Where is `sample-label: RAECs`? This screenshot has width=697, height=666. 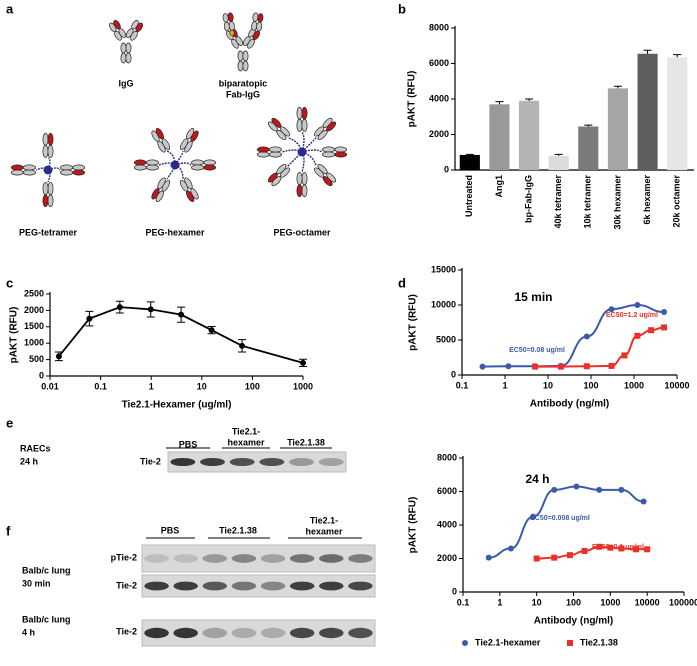 sample-label: RAECs is located at coordinates (35, 448).